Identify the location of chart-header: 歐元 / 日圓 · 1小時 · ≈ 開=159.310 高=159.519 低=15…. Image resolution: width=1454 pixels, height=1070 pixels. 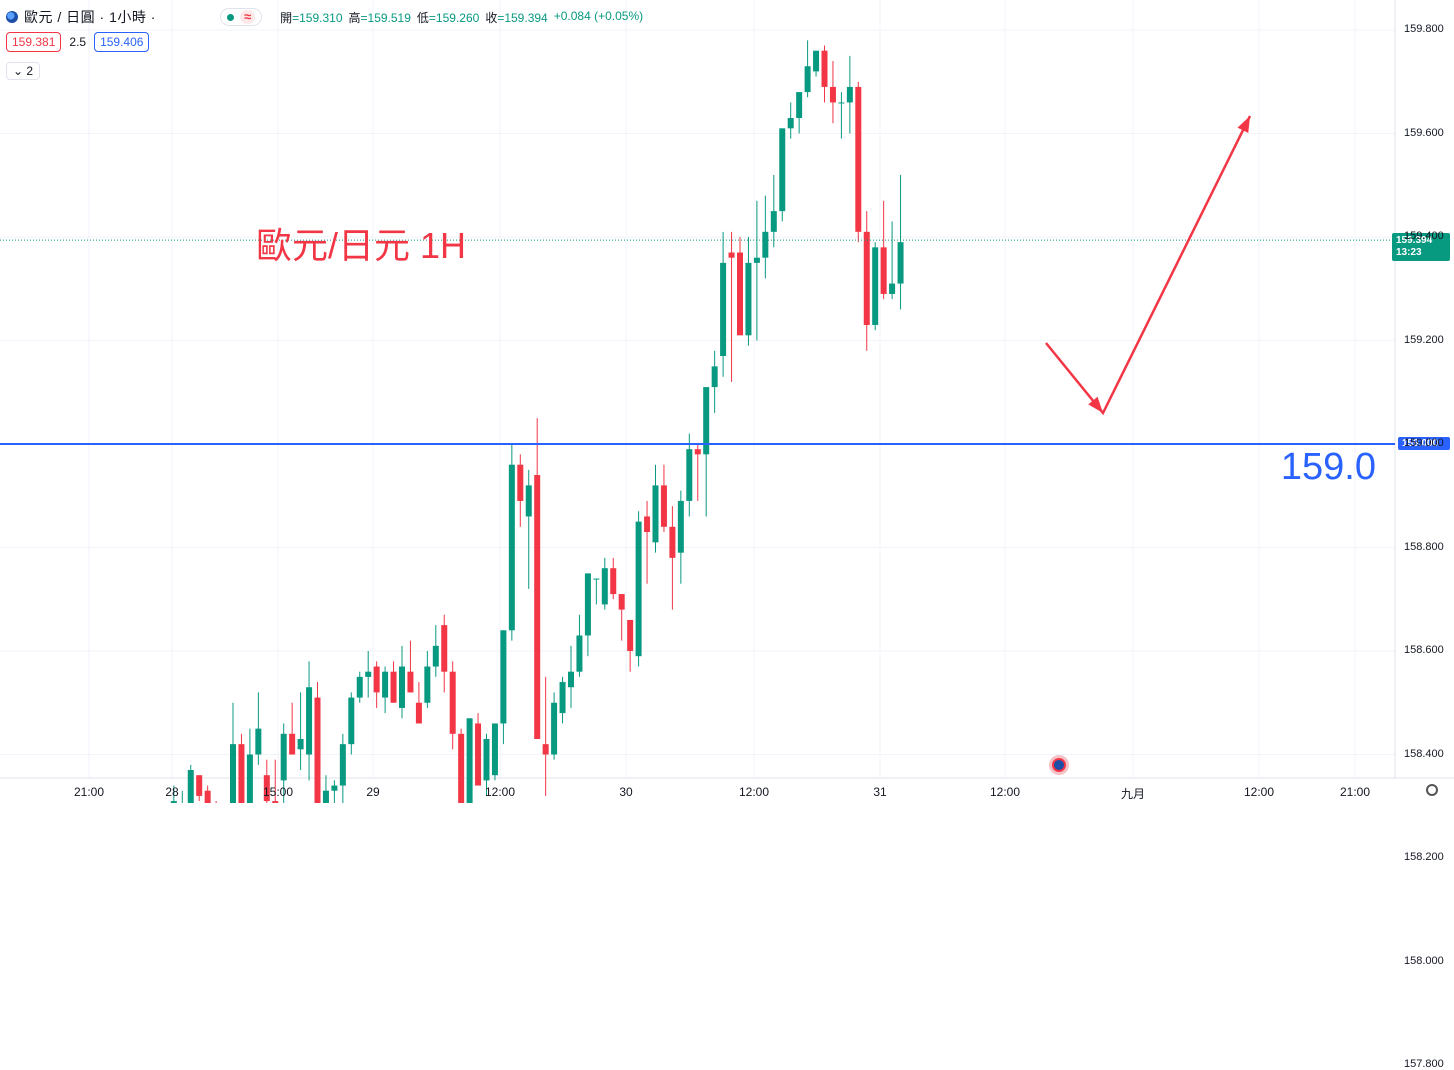
(324, 17).